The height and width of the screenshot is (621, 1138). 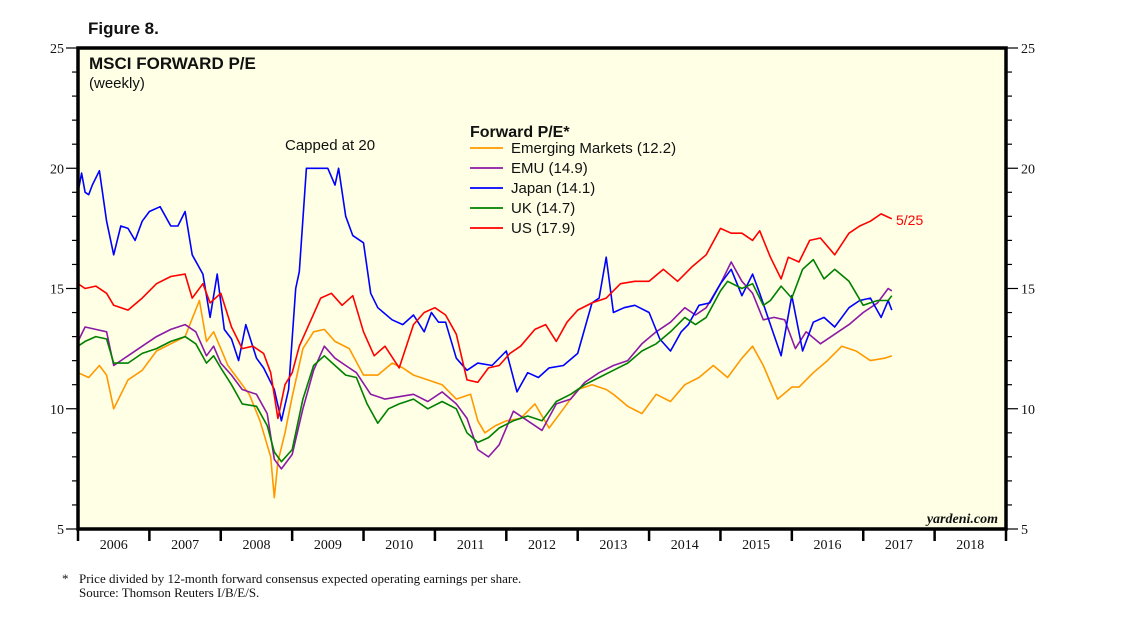 I want to click on y-tick-label-right: 10, so click(x=1028, y=410).